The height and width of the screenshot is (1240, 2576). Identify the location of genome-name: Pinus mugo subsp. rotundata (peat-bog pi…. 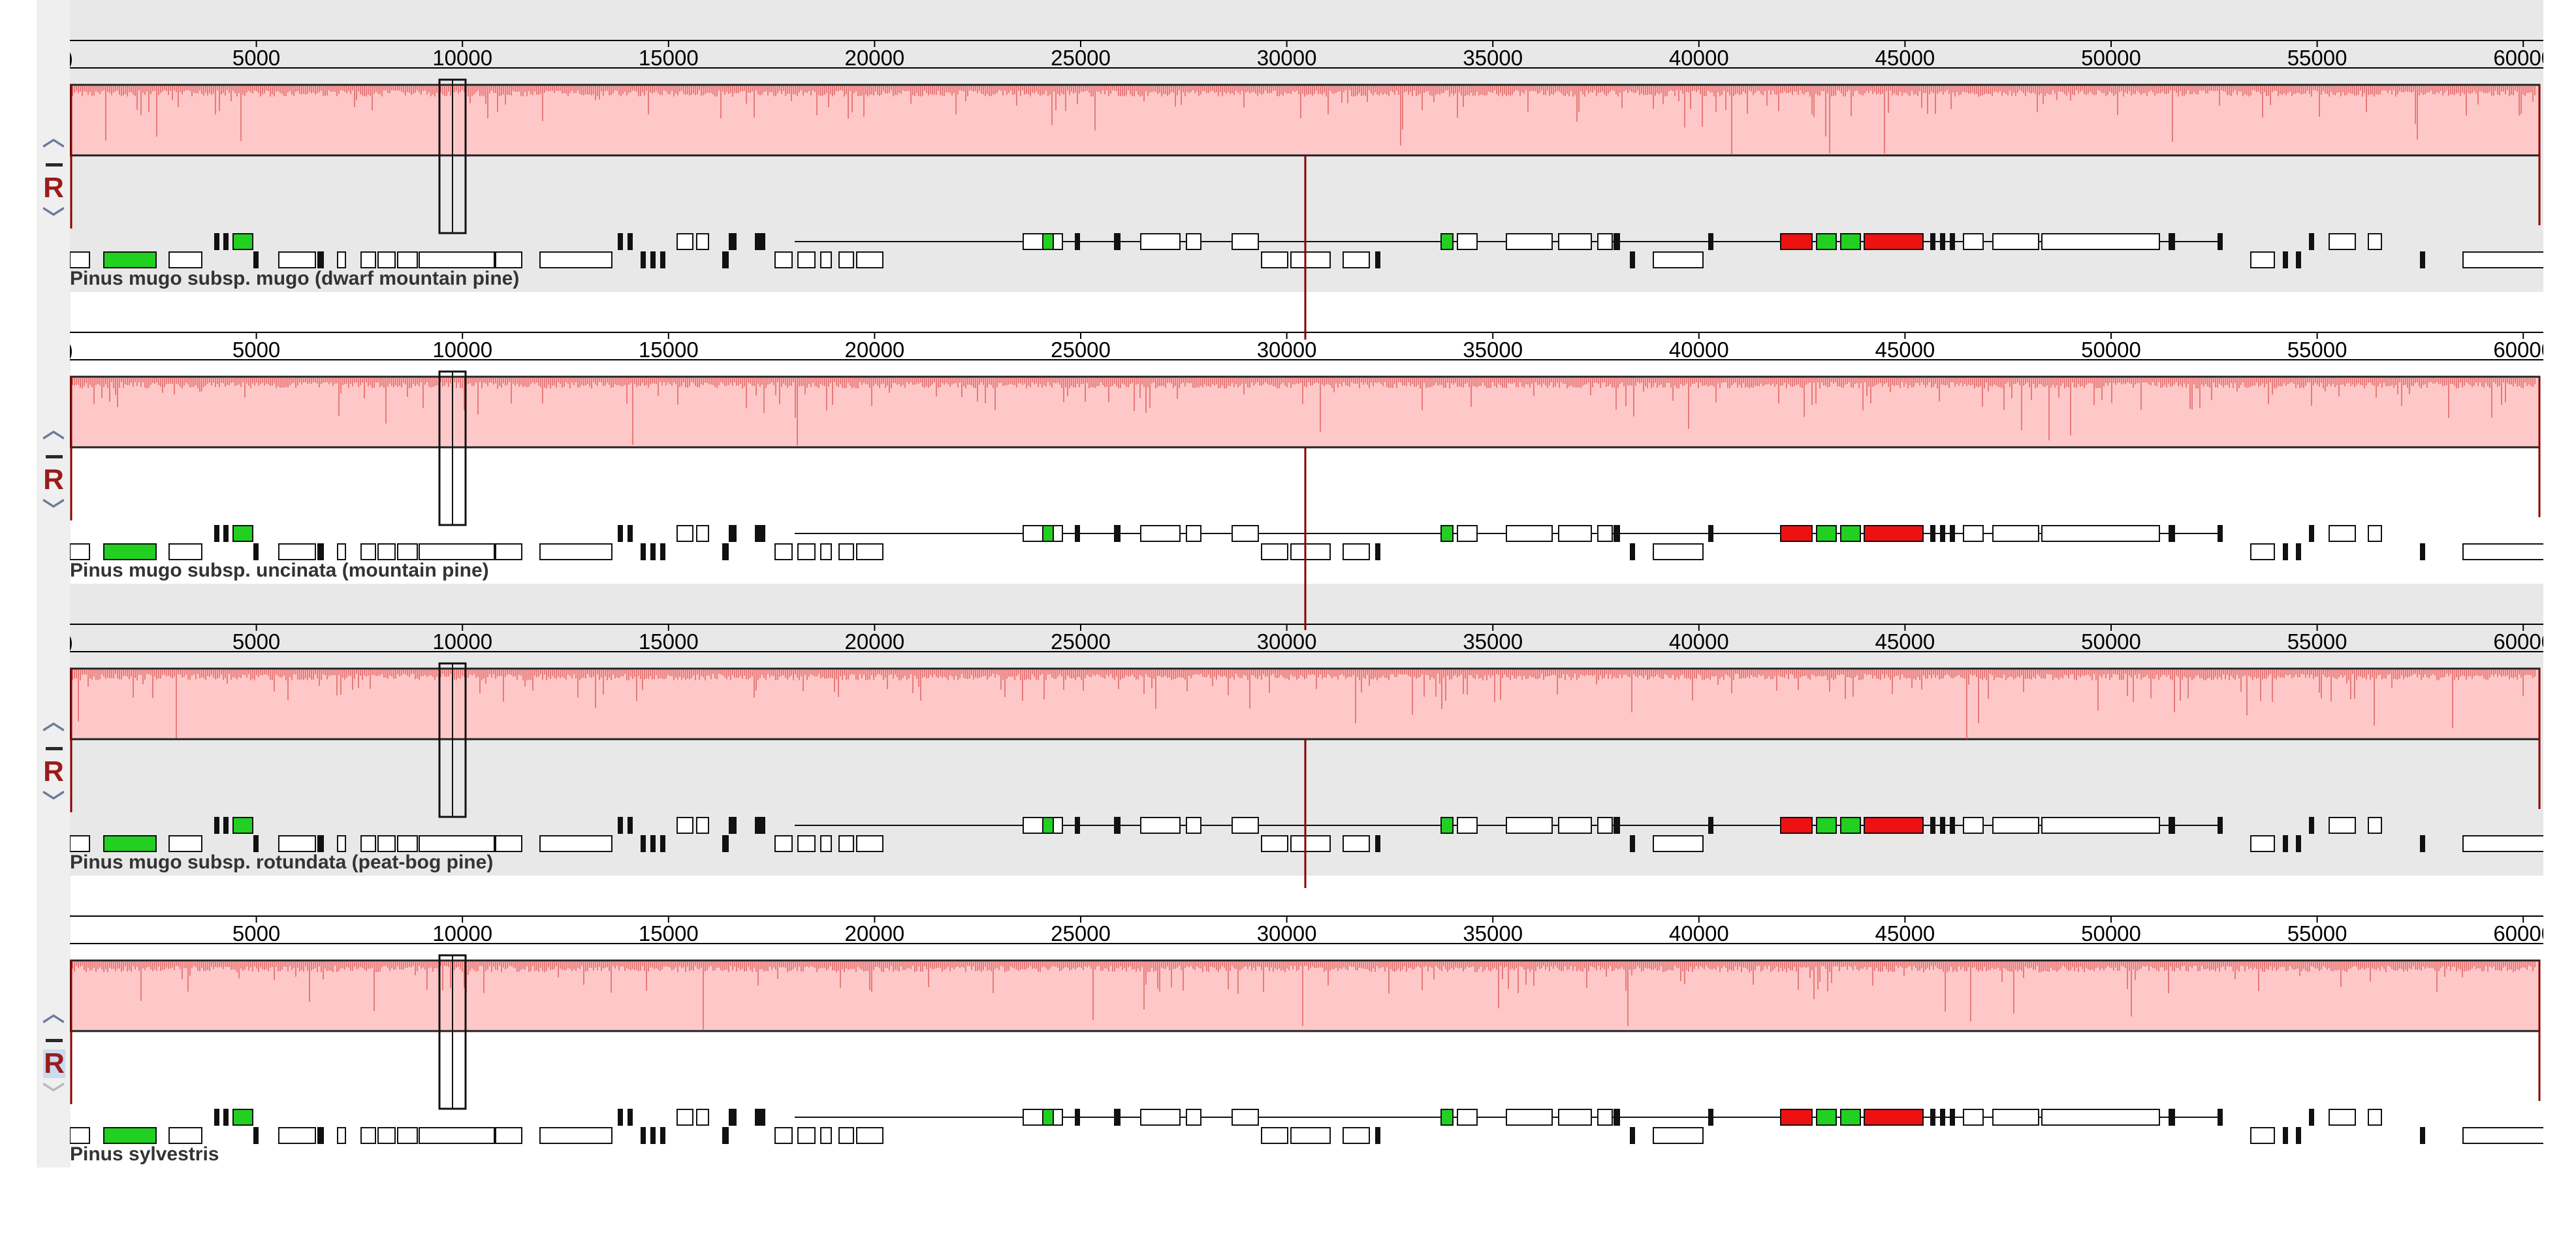
(282, 862).